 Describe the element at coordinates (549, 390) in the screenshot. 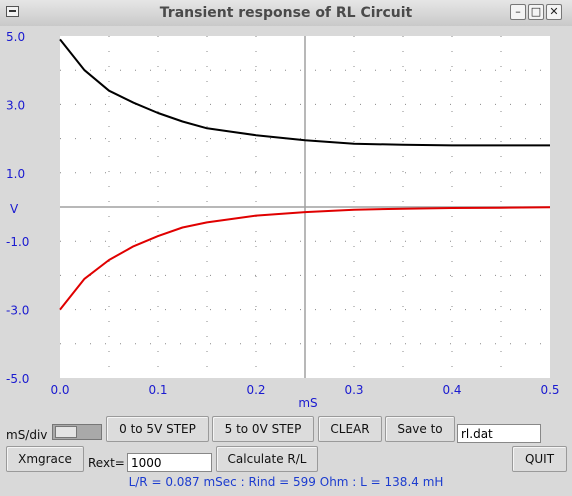

I see `x-tick-label: 0.5` at that location.